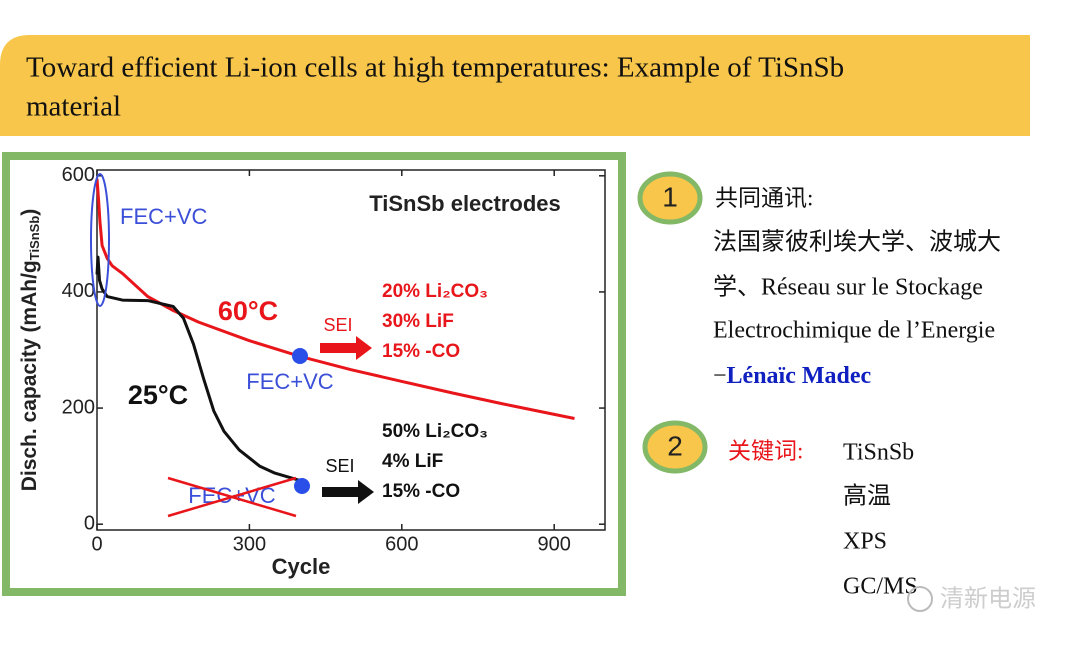 The height and width of the screenshot is (646, 1080). I want to click on watermark: 清新电源, so click(988, 598).